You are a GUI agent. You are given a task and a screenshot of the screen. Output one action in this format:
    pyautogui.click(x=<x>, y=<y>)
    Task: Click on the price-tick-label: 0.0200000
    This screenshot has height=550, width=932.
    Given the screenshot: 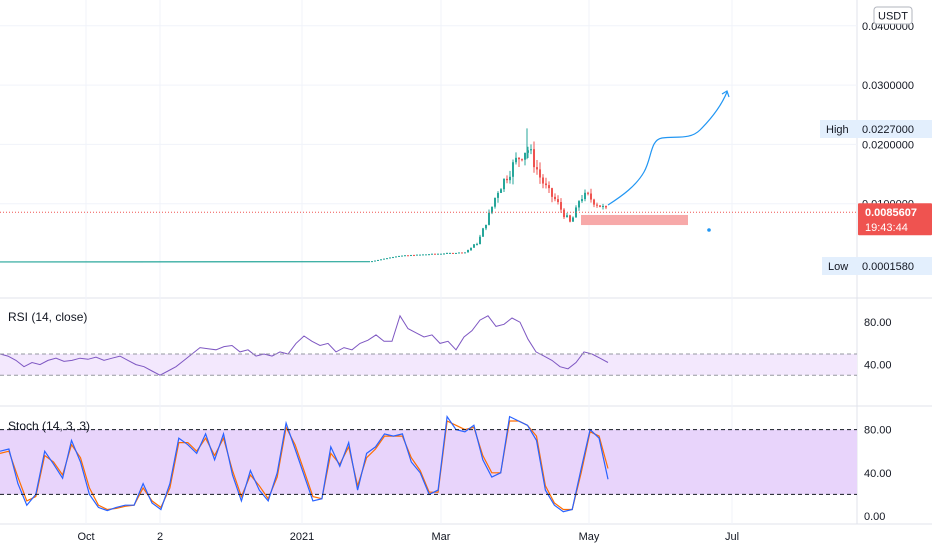 What is the action you would take?
    pyautogui.click(x=888, y=145)
    